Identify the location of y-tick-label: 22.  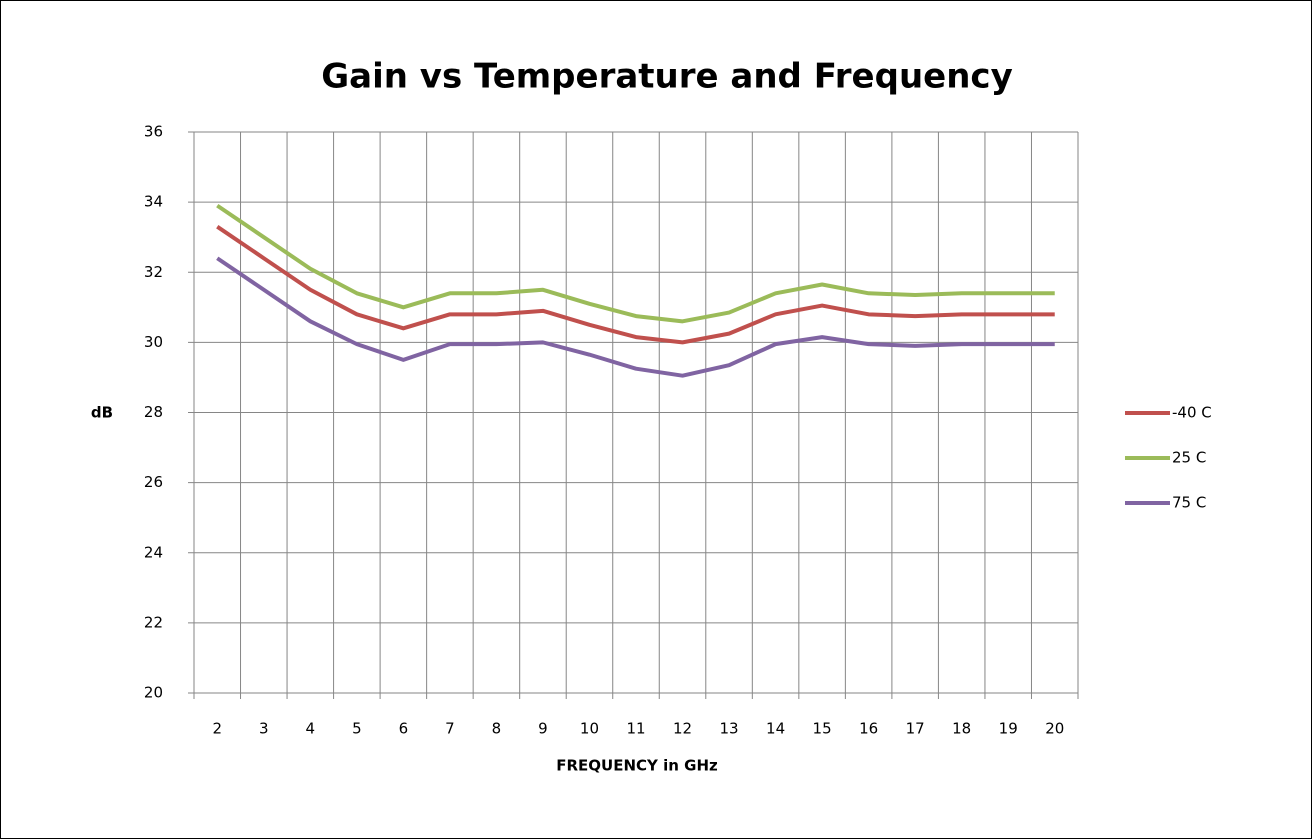
(153, 622).